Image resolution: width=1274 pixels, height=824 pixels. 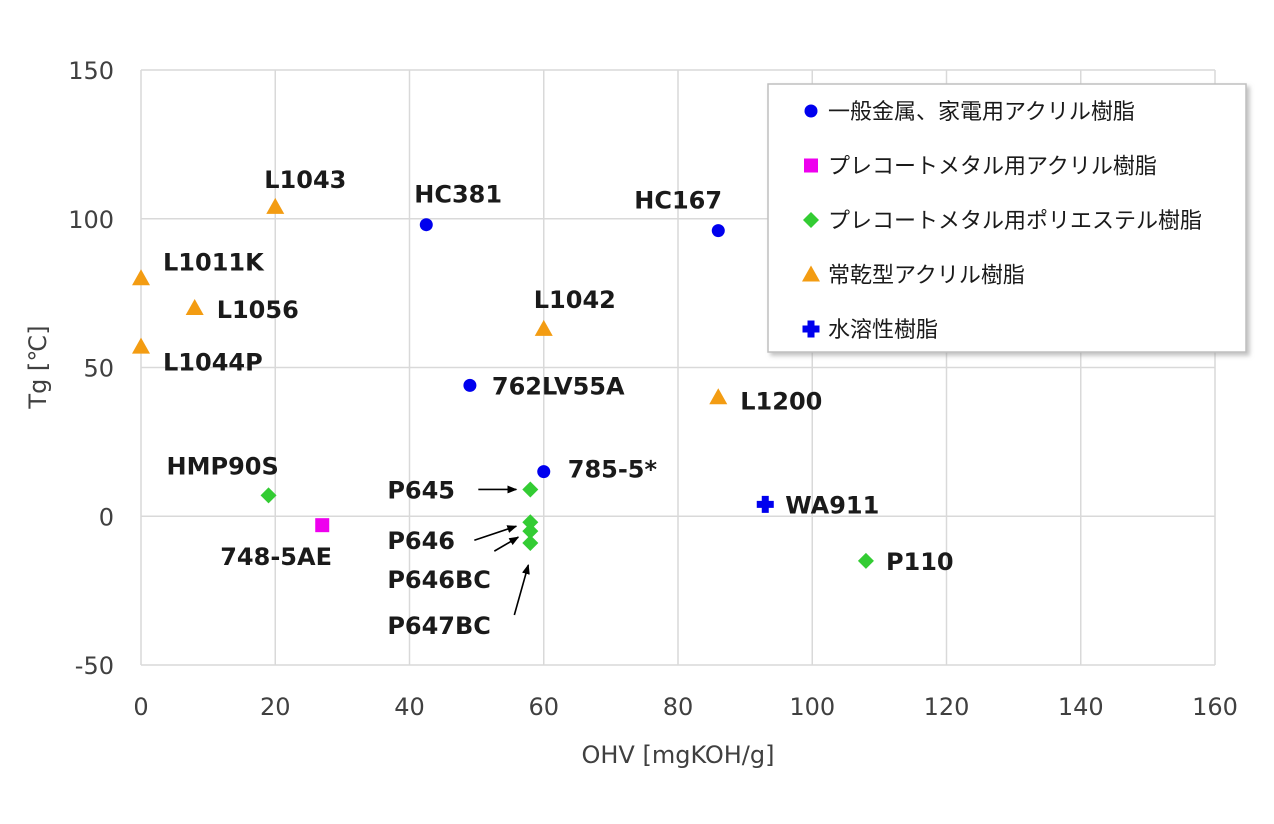 I want to click on point-label-p646bc: P646BC, so click(x=439, y=580).